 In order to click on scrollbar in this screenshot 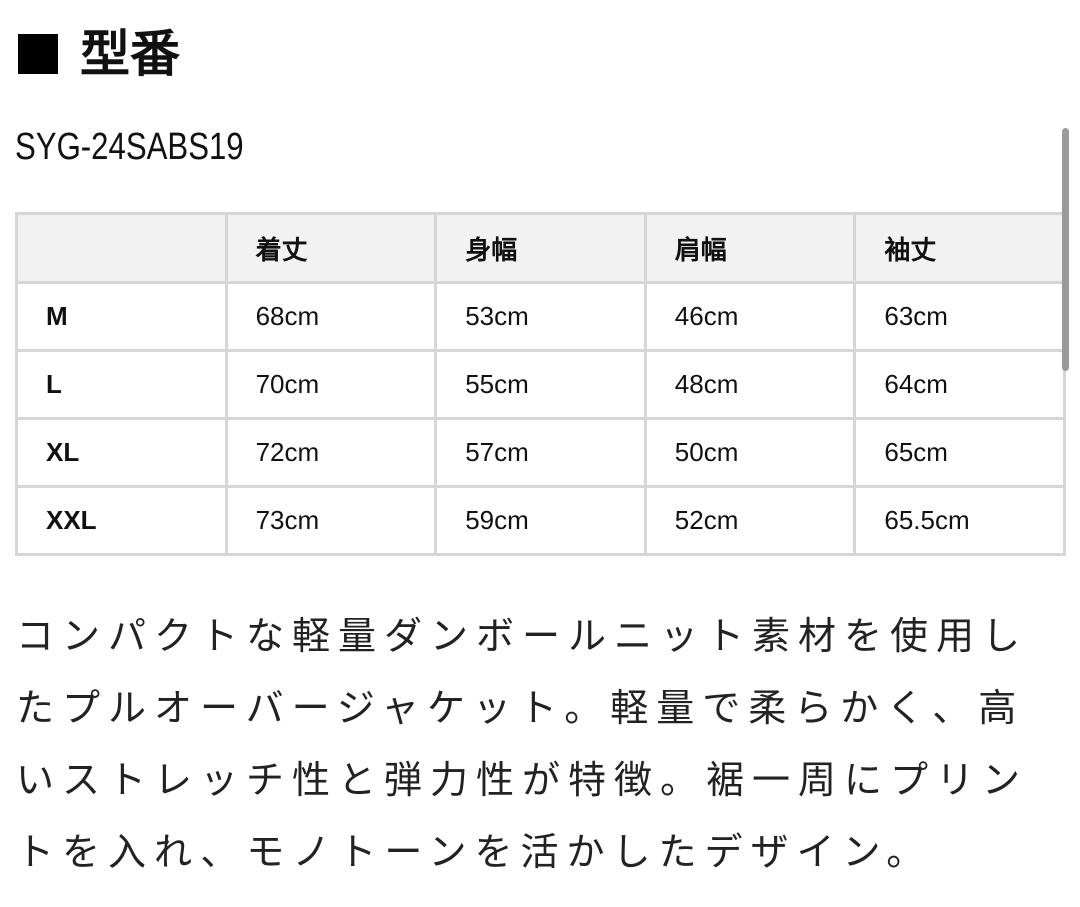, I will do `click(1065, 249)`.